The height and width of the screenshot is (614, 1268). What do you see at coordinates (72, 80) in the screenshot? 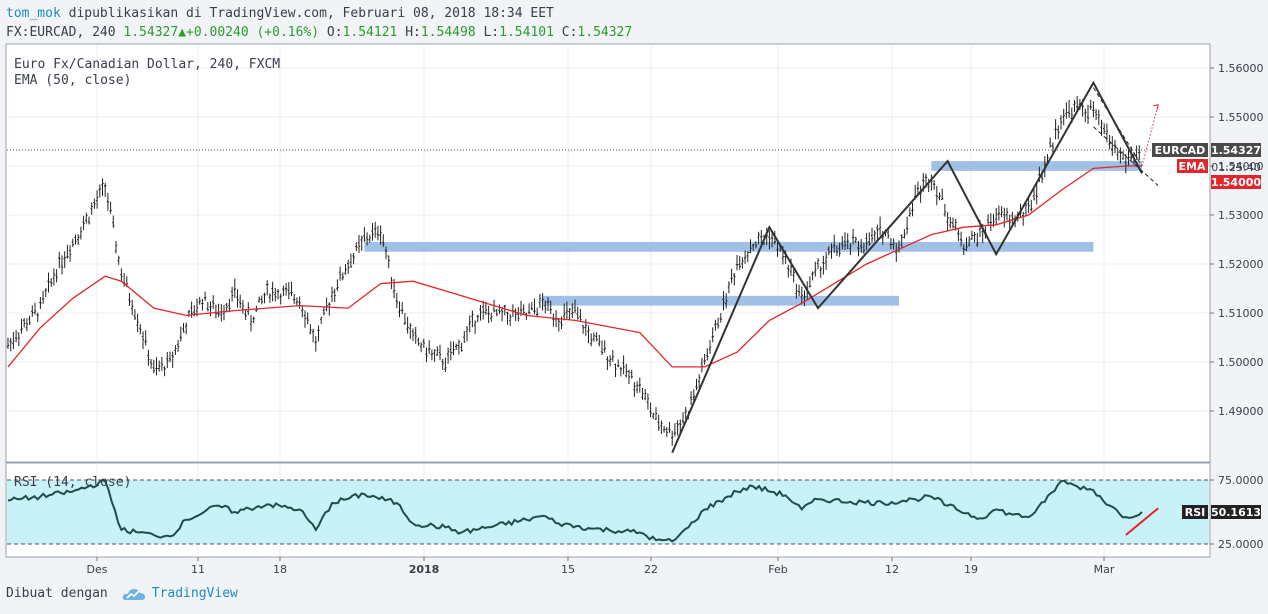
I see `legend-ema: EMA (50, close)` at bounding box center [72, 80].